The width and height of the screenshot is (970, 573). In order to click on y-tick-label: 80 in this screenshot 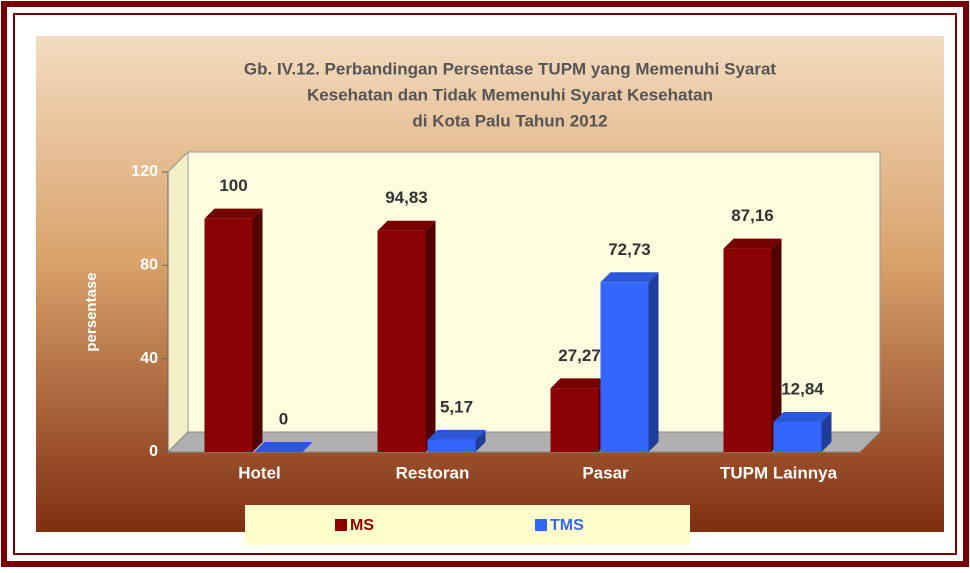, I will do `click(149, 265)`.